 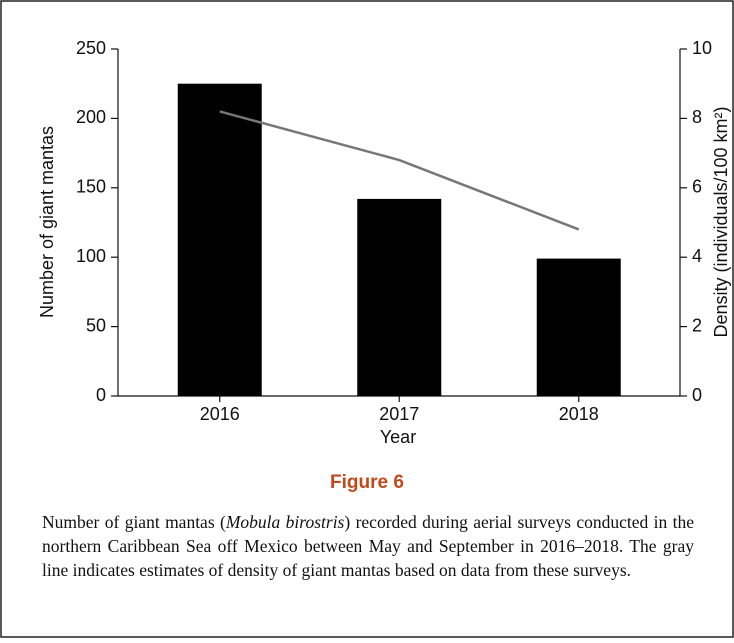 What do you see at coordinates (697, 187) in the screenshot?
I see `y2-tick-label: 6` at bounding box center [697, 187].